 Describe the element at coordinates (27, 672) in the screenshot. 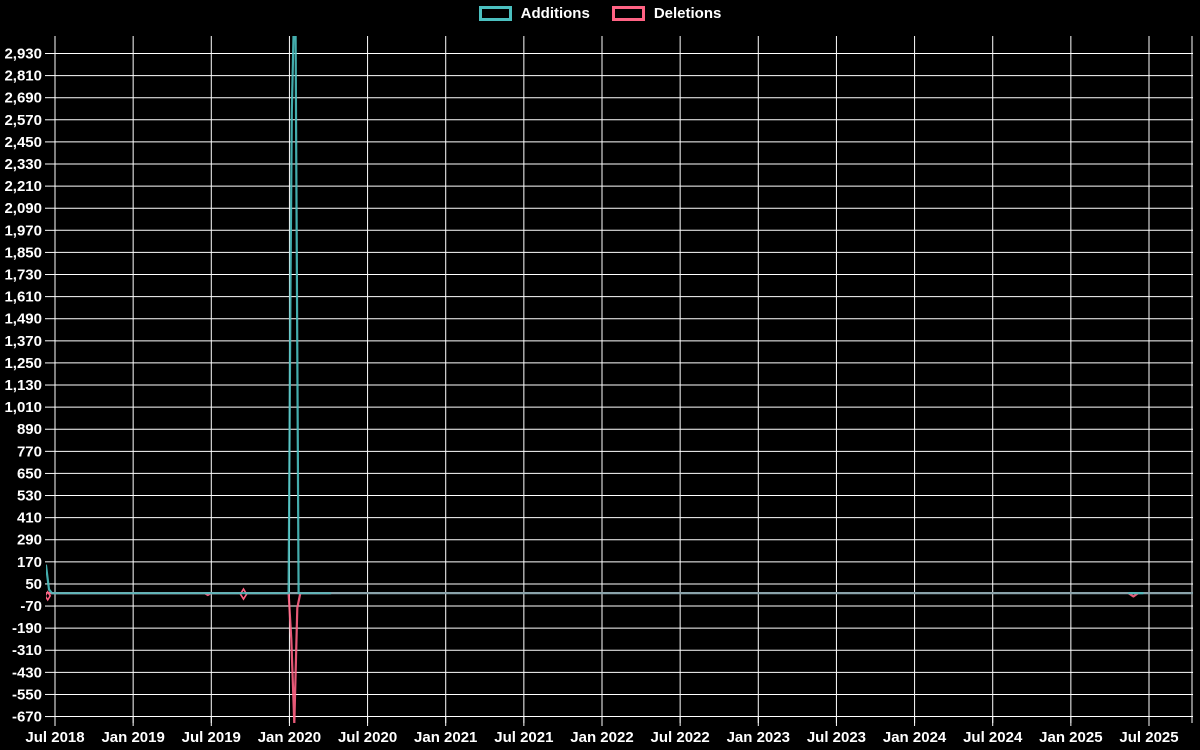

I see `y-tick-label: -430` at that location.